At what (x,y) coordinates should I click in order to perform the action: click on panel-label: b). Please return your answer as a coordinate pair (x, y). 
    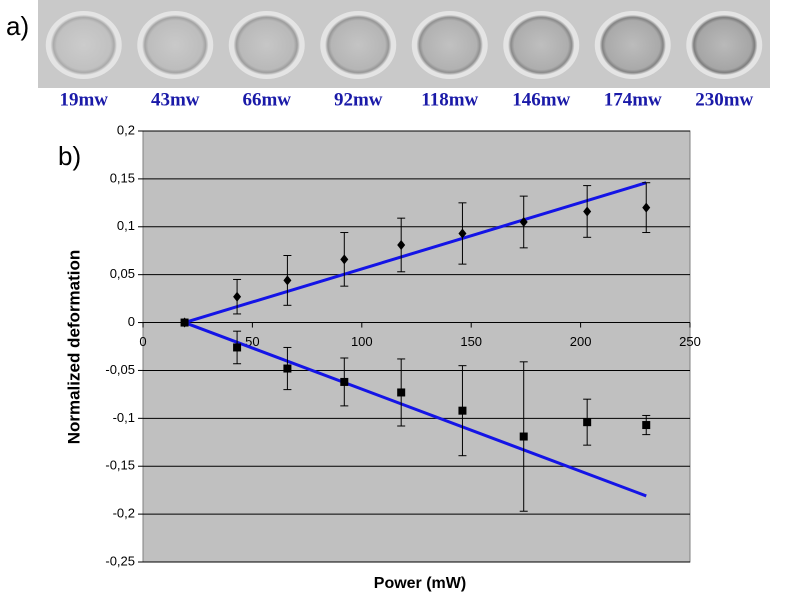
    Looking at the image, I should click on (69, 156).